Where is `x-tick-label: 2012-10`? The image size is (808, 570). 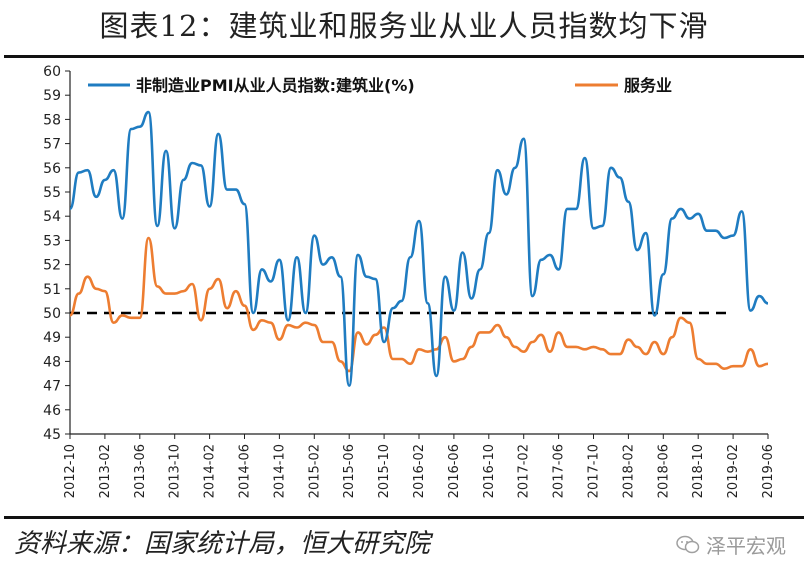 x-tick-label: 2012-10 is located at coordinates (70, 471).